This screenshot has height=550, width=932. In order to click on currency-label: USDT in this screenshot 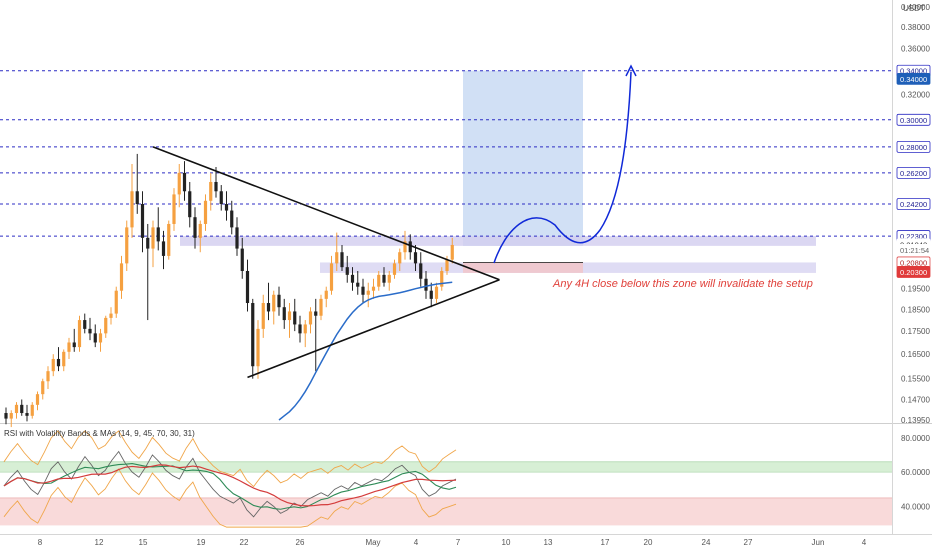, I will do `click(914, 8)`.